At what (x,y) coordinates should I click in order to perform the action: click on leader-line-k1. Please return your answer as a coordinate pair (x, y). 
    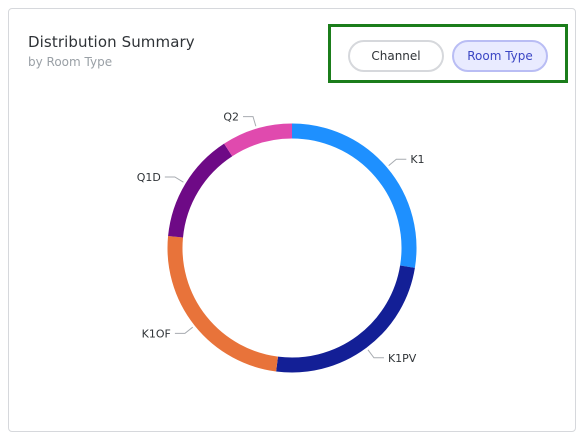
    Looking at the image, I should click on (397, 162).